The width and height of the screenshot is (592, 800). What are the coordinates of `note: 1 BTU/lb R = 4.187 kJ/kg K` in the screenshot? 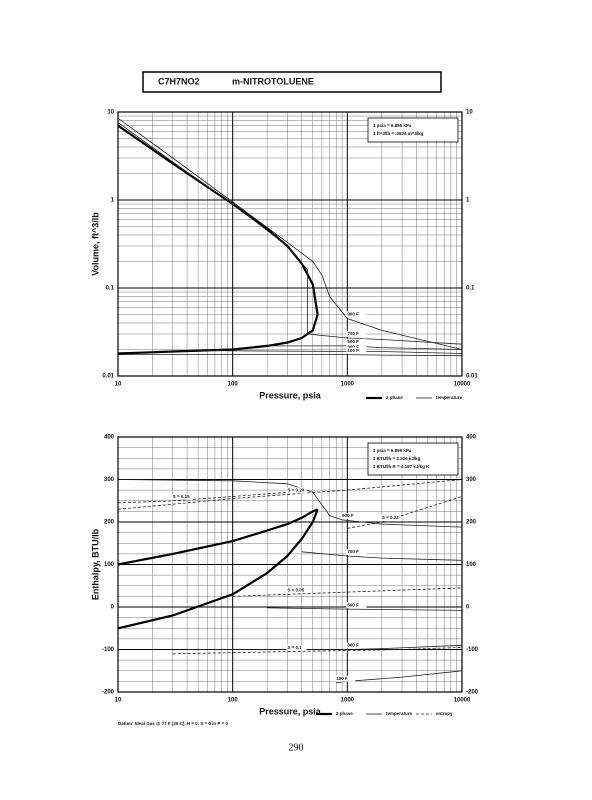 It's located at (401, 466).